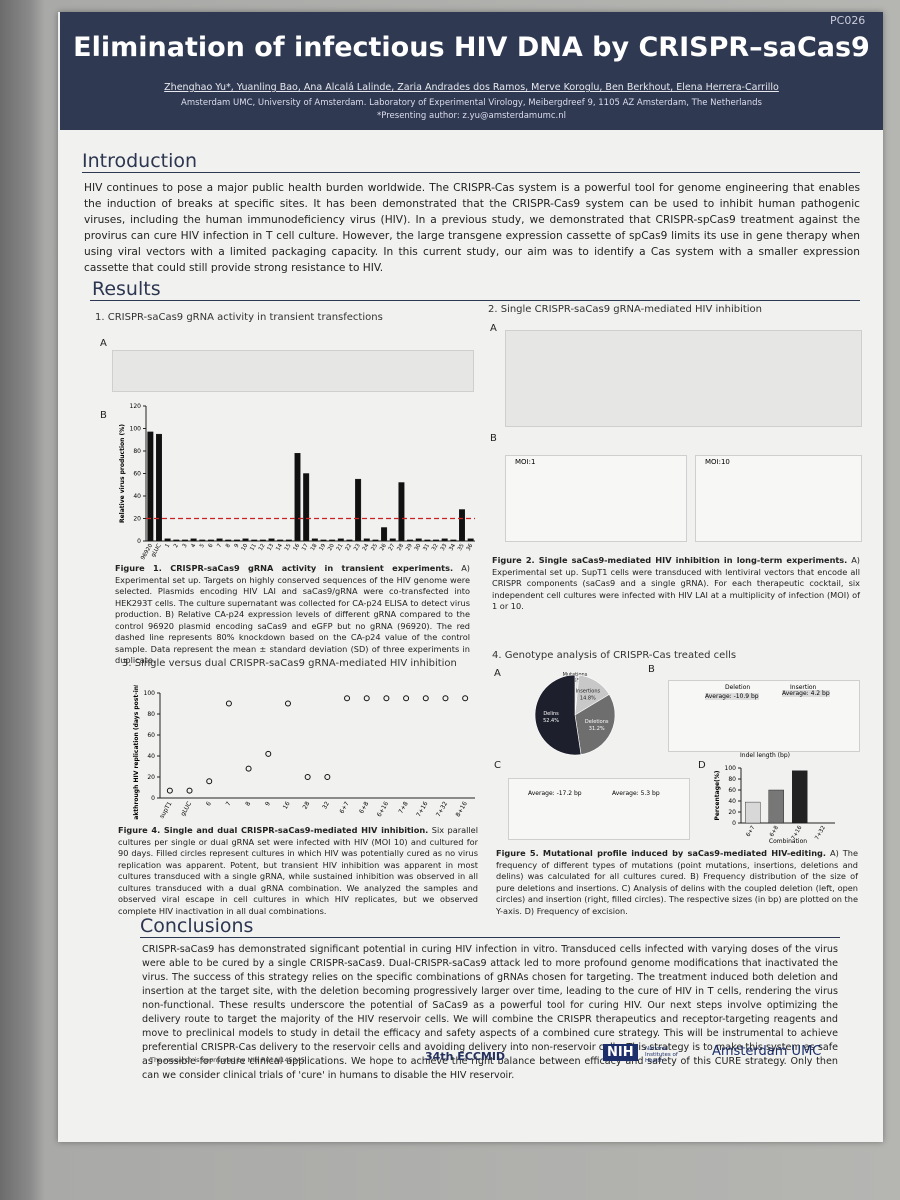 The width and height of the screenshot is (900, 1200). I want to click on slice-value: 52.4%, so click(551, 721).